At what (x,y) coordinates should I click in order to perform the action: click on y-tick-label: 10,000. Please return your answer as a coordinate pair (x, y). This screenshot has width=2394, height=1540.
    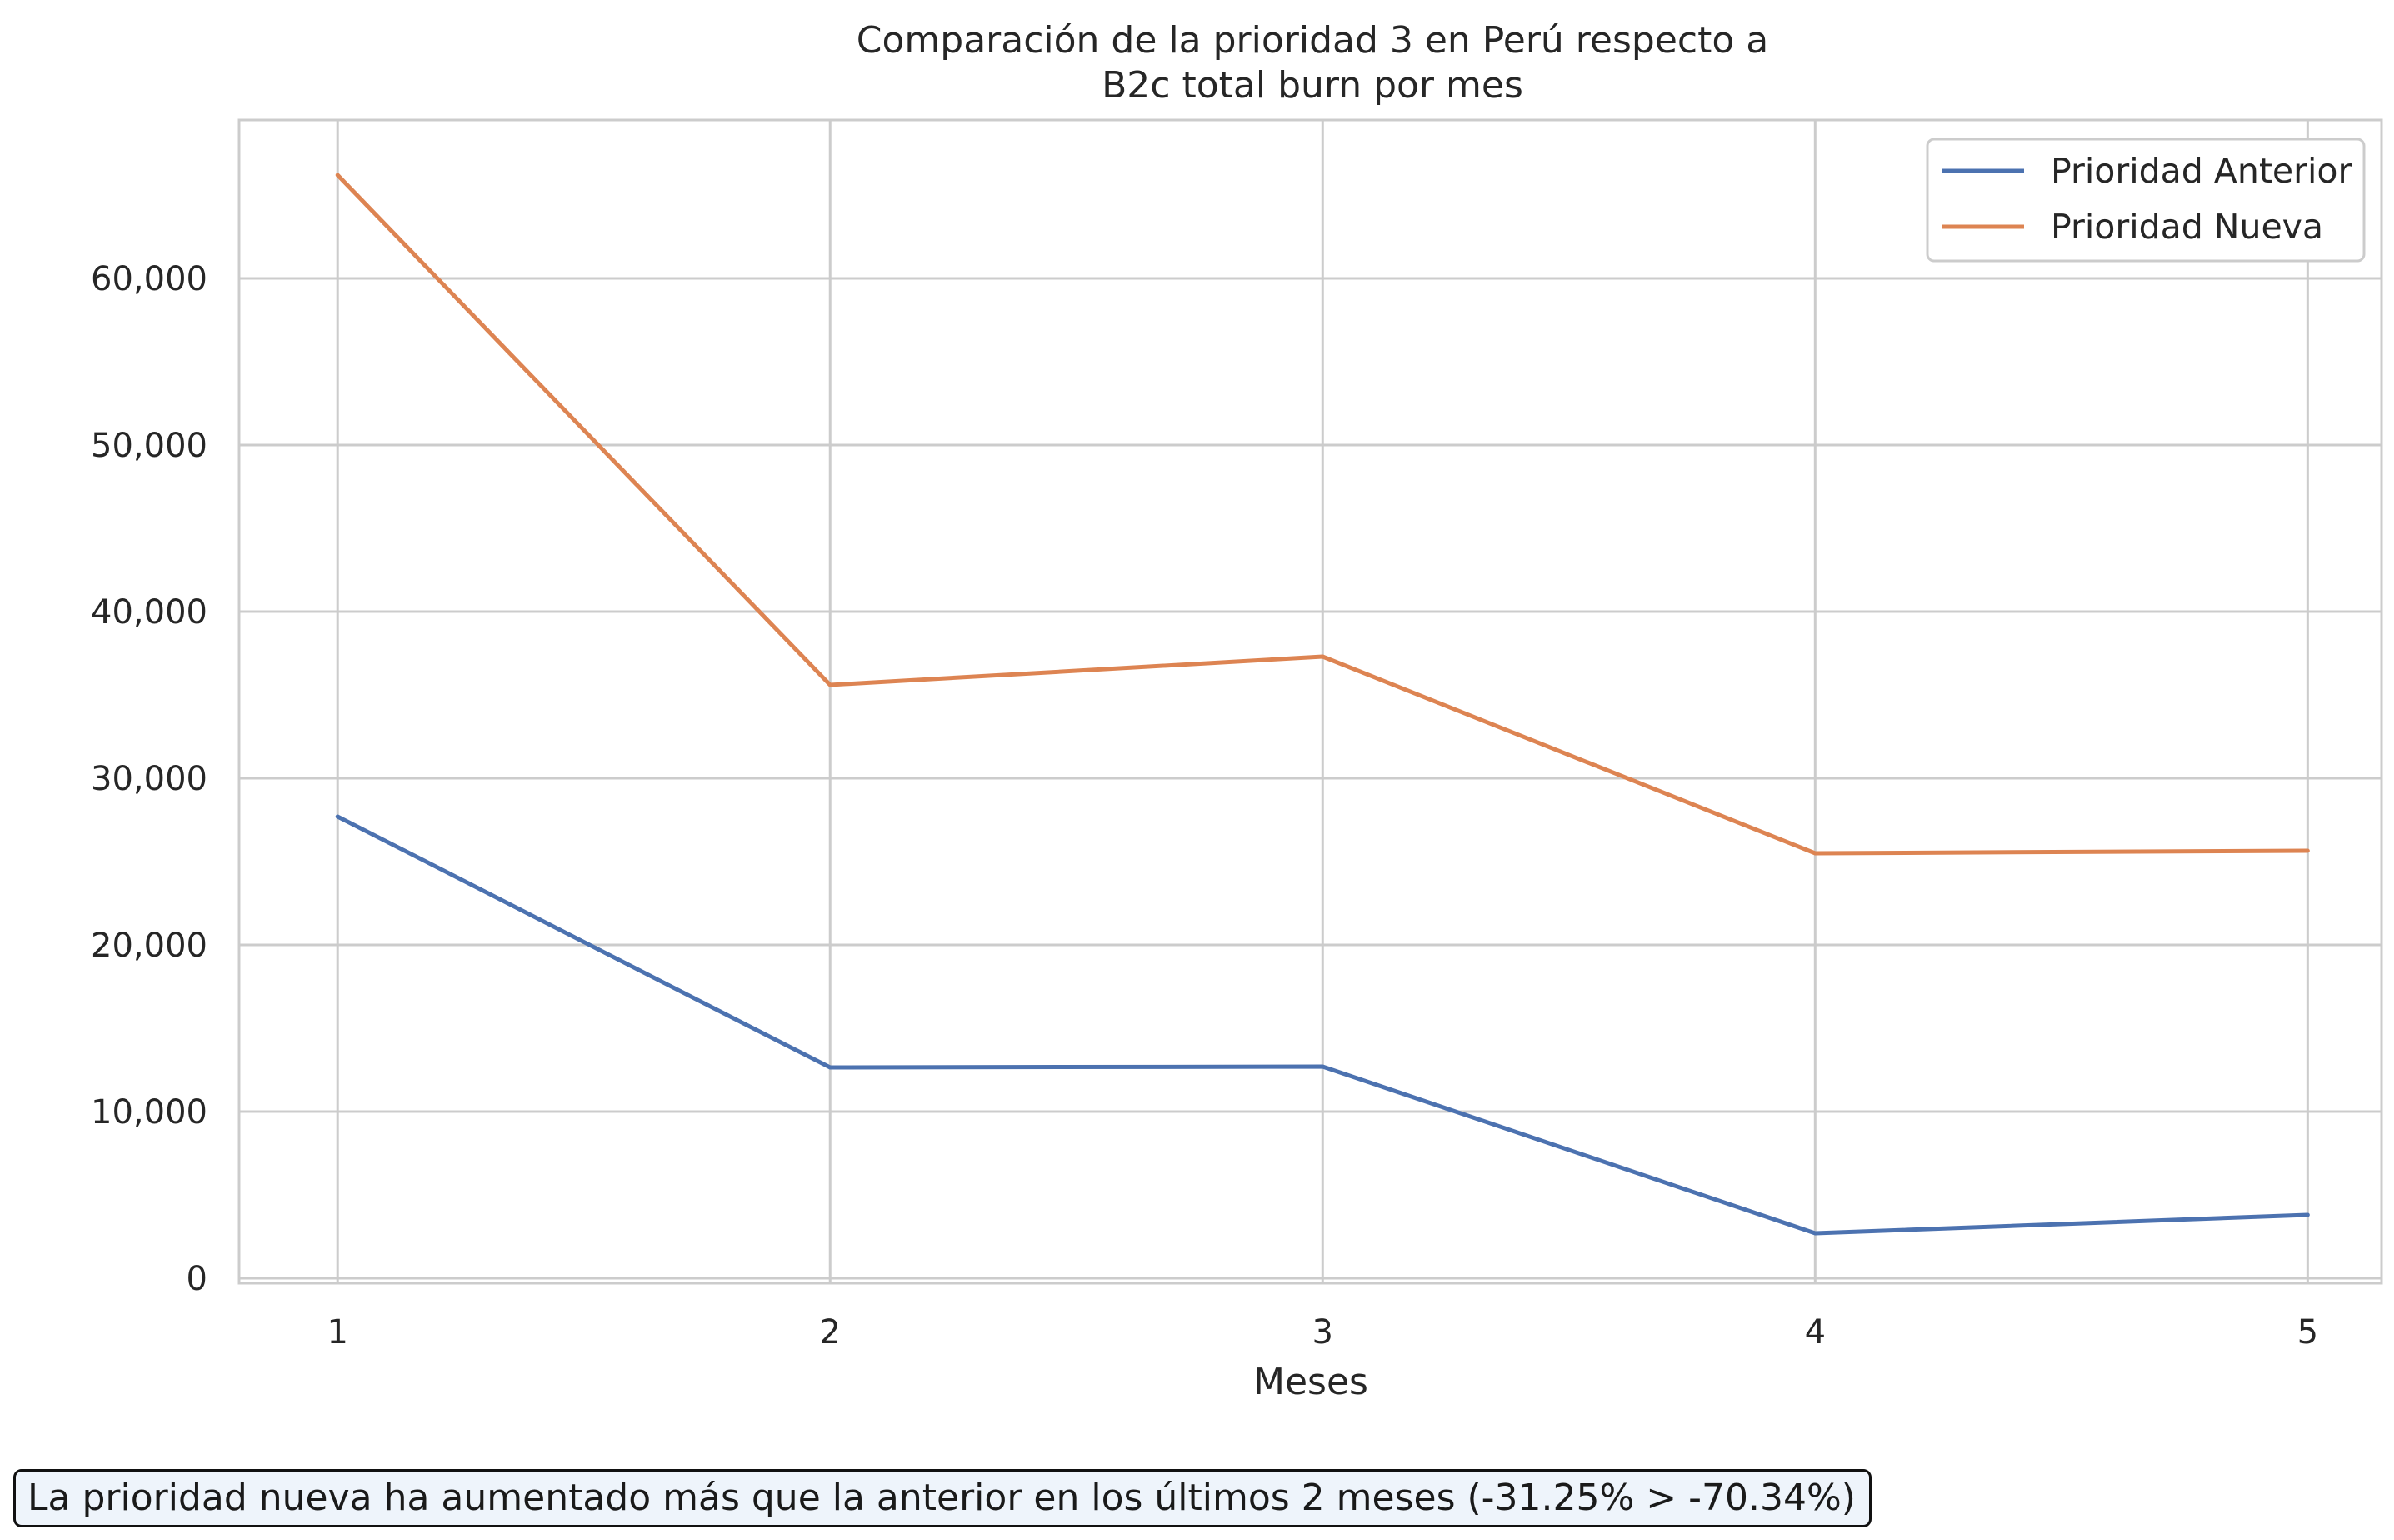
    Looking at the image, I should click on (149, 1112).